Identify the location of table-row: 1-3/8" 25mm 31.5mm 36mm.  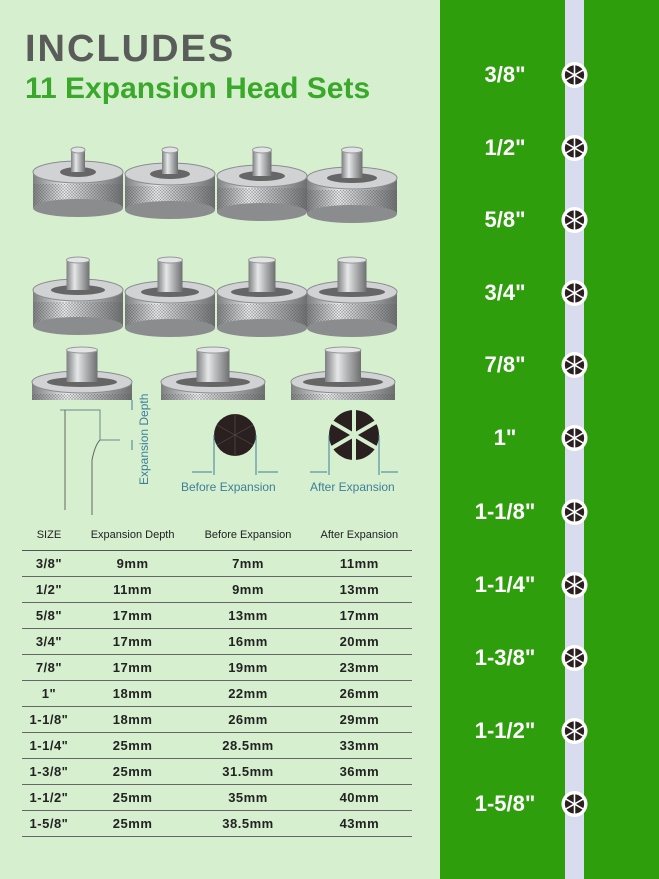
(217, 771).